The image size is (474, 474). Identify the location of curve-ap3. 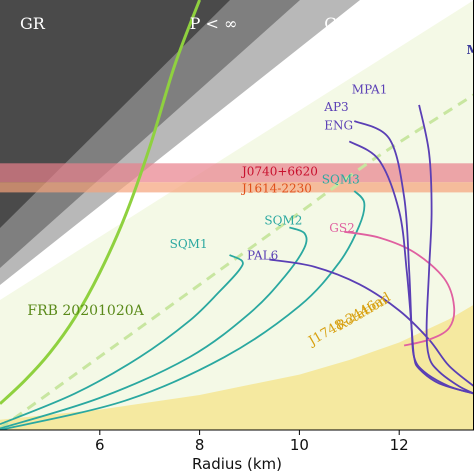
(413, 257).